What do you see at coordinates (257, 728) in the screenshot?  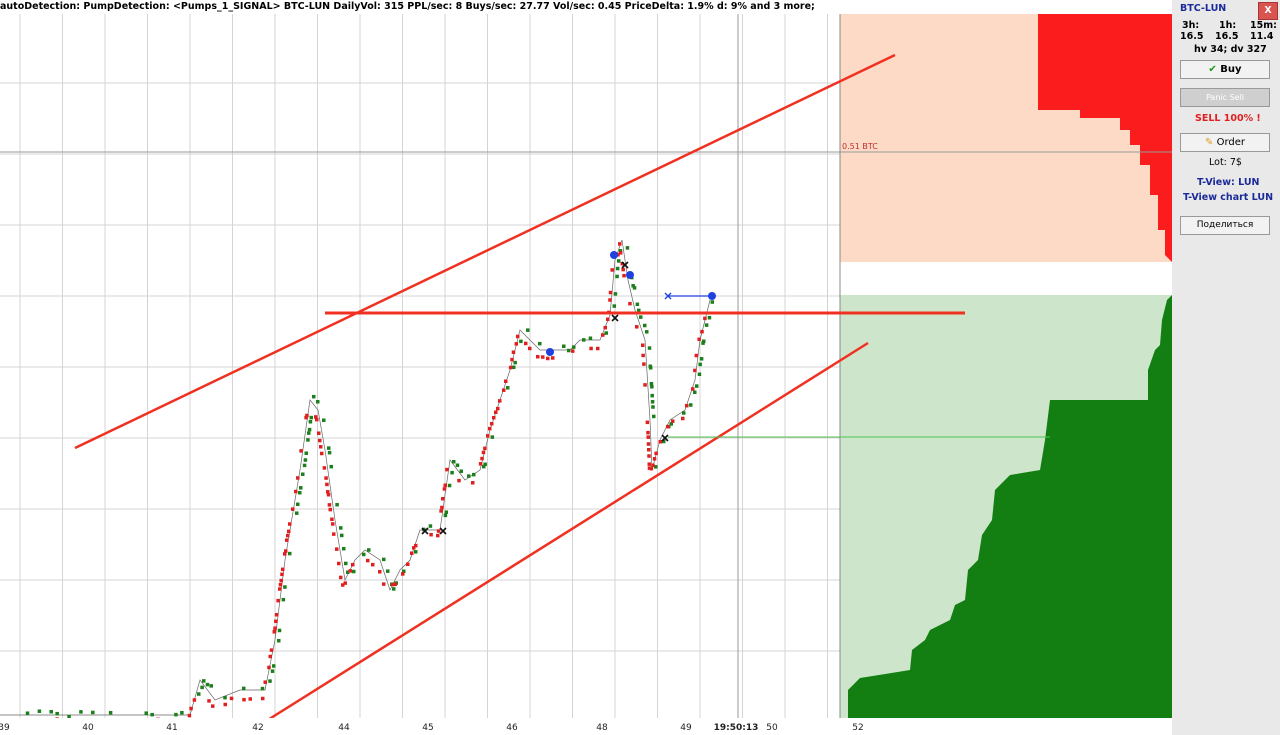 I see `x-tick-label: 42` at bounding box center [257, 728].